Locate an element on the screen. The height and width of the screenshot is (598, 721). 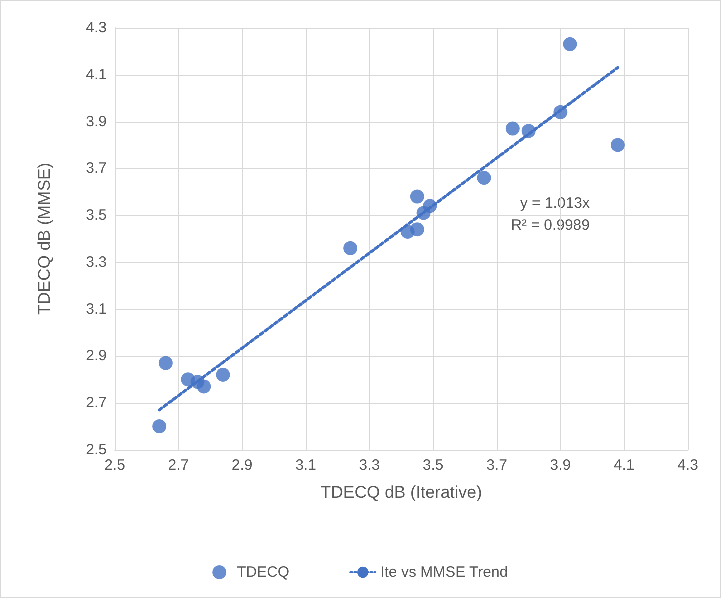
x-tick-label: 3.3 is located at coordinates (369, 465).